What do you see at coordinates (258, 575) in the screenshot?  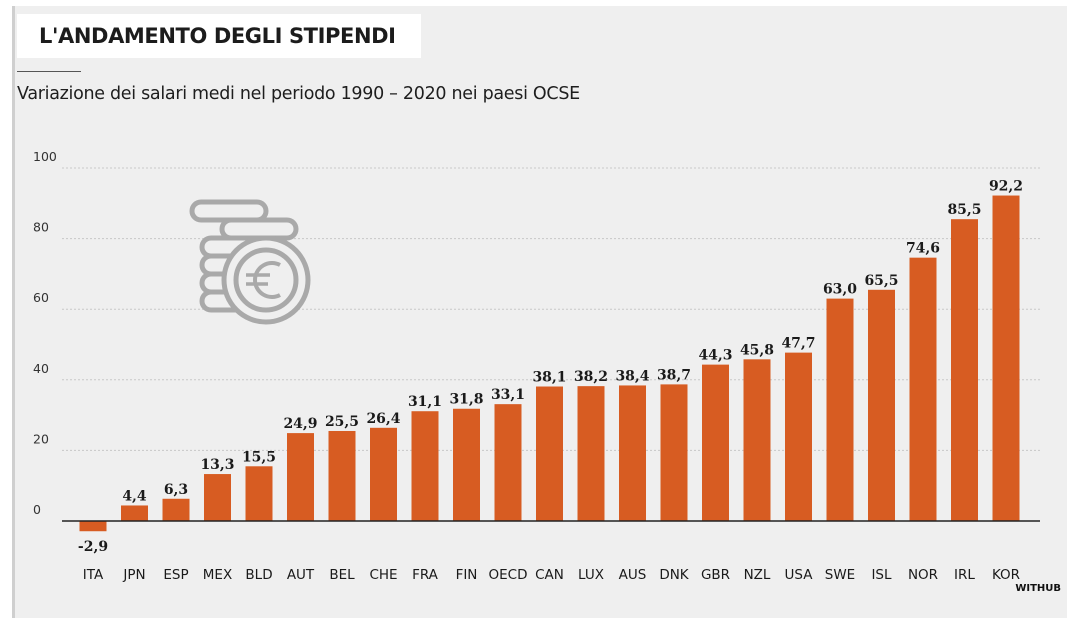 I see `category-label-bld: BLD` at bounding box center [258, 575].